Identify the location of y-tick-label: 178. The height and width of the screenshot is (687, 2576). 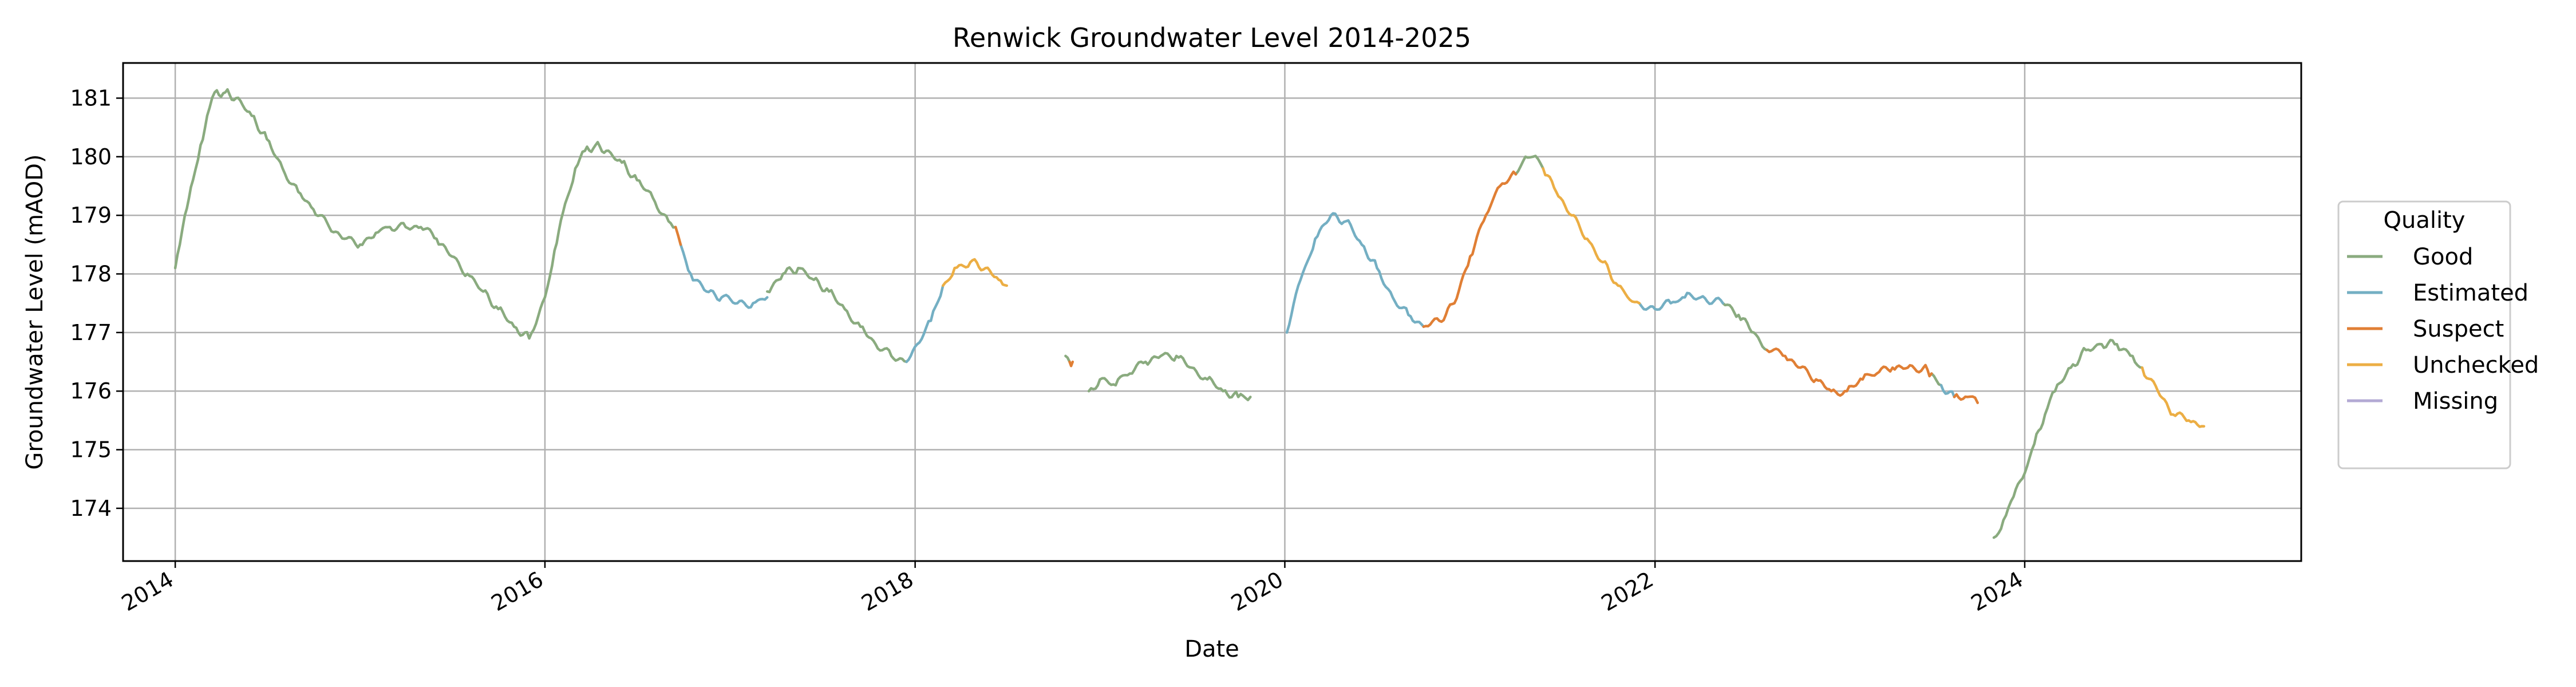
(91, 273).